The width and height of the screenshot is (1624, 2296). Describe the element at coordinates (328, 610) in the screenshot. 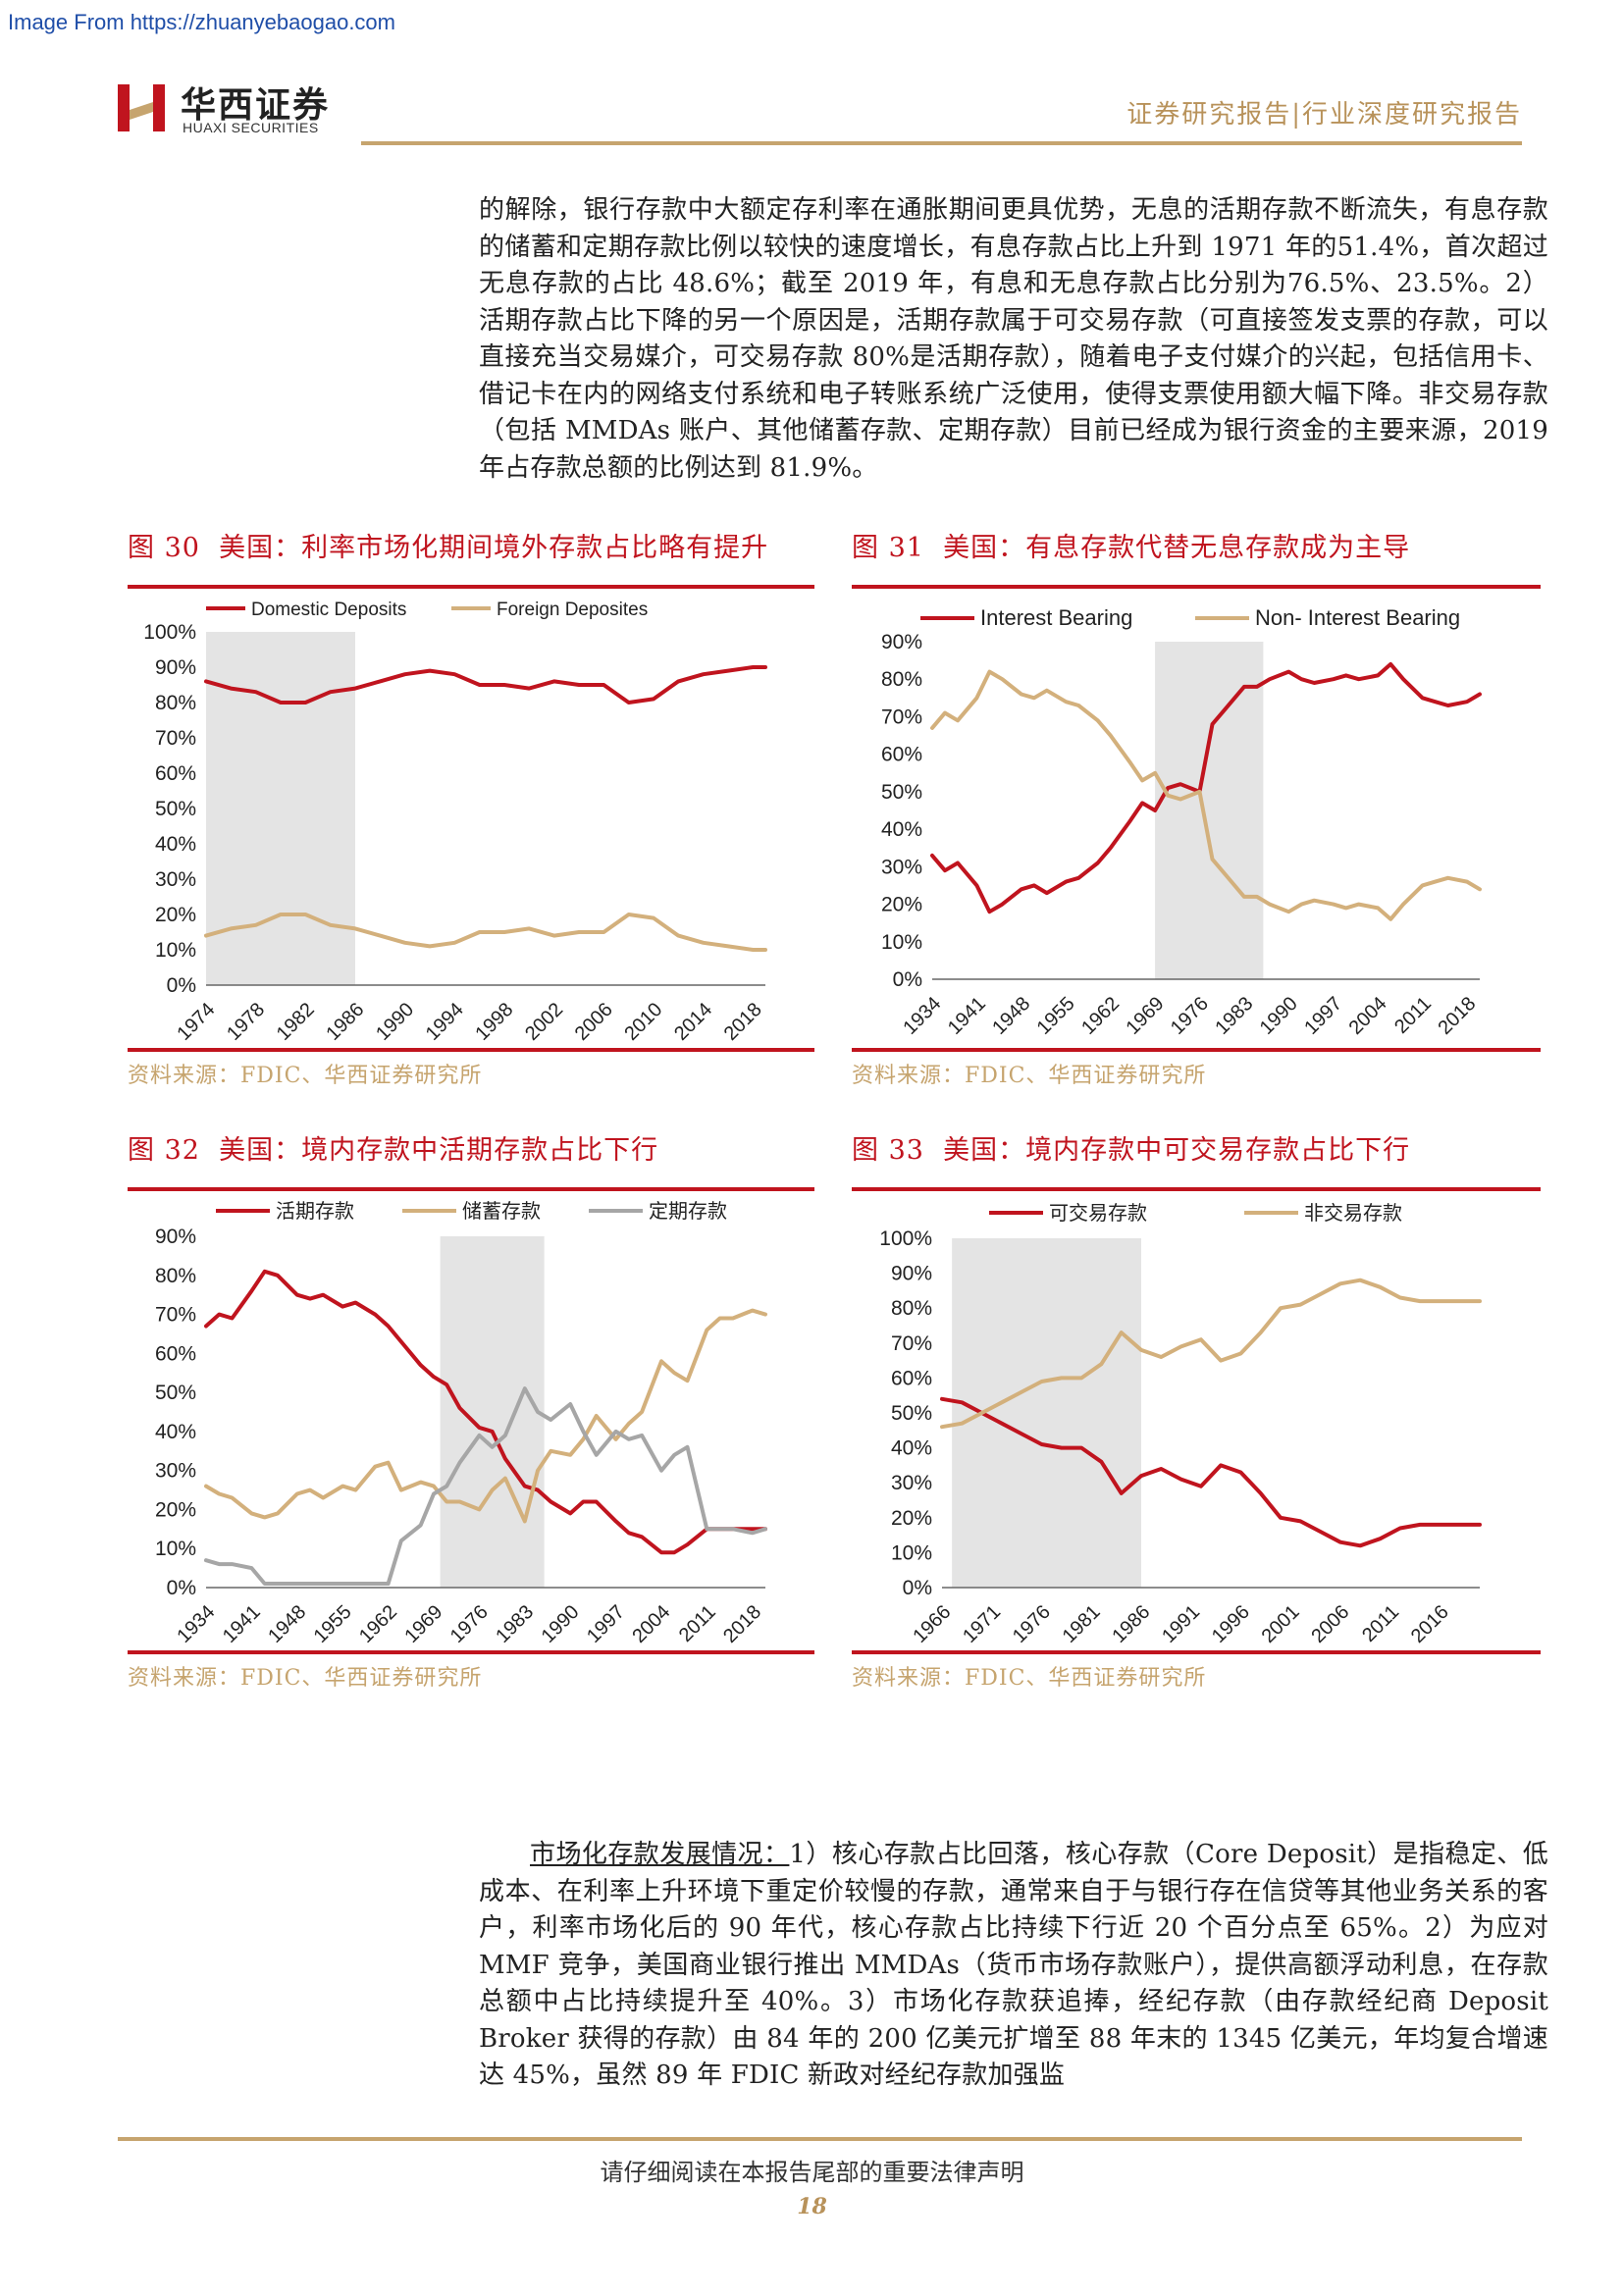

I see `legend-label: Domestic Deposits` at that location.